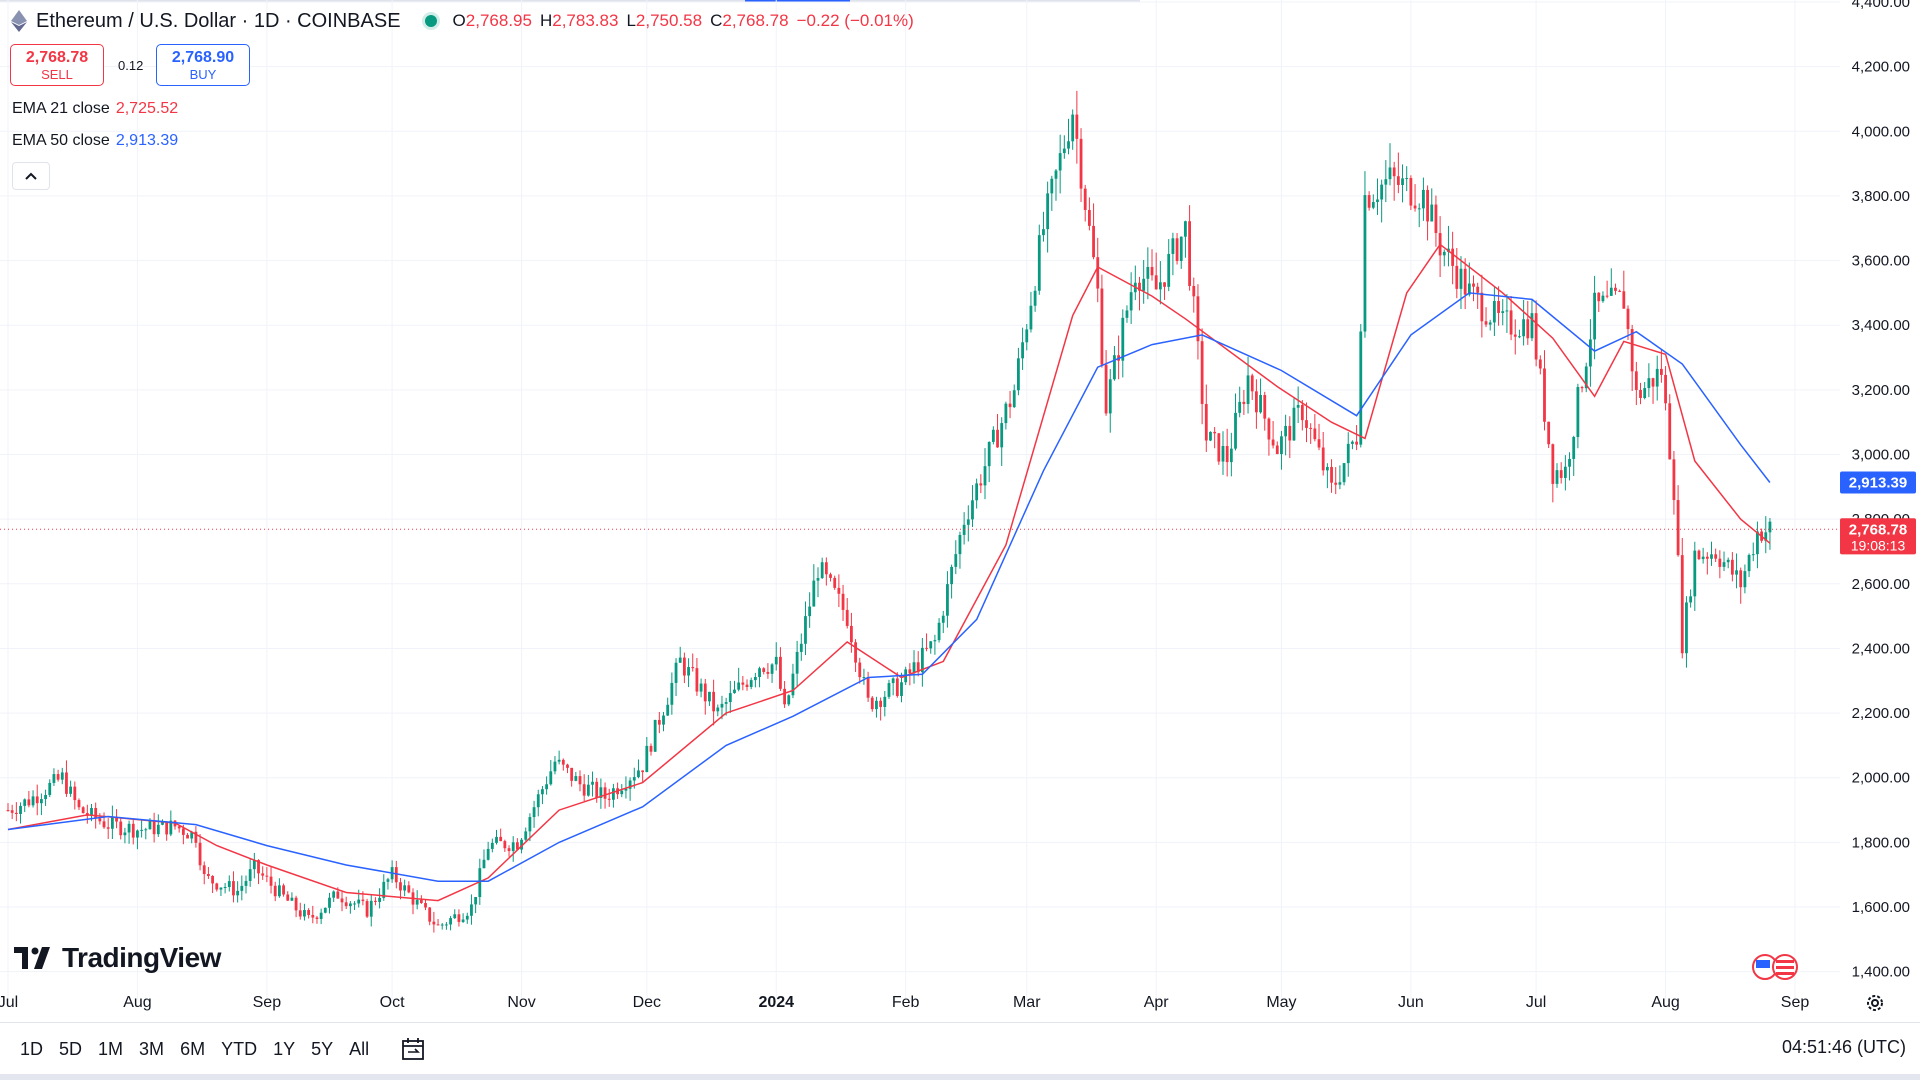 This screenshot has width=1920, height=1080. What do you see at coordinates (1881, 67) in the screenshot?
I see `price-tick-label: 4,200.00` at bounding box center [1881, 67].